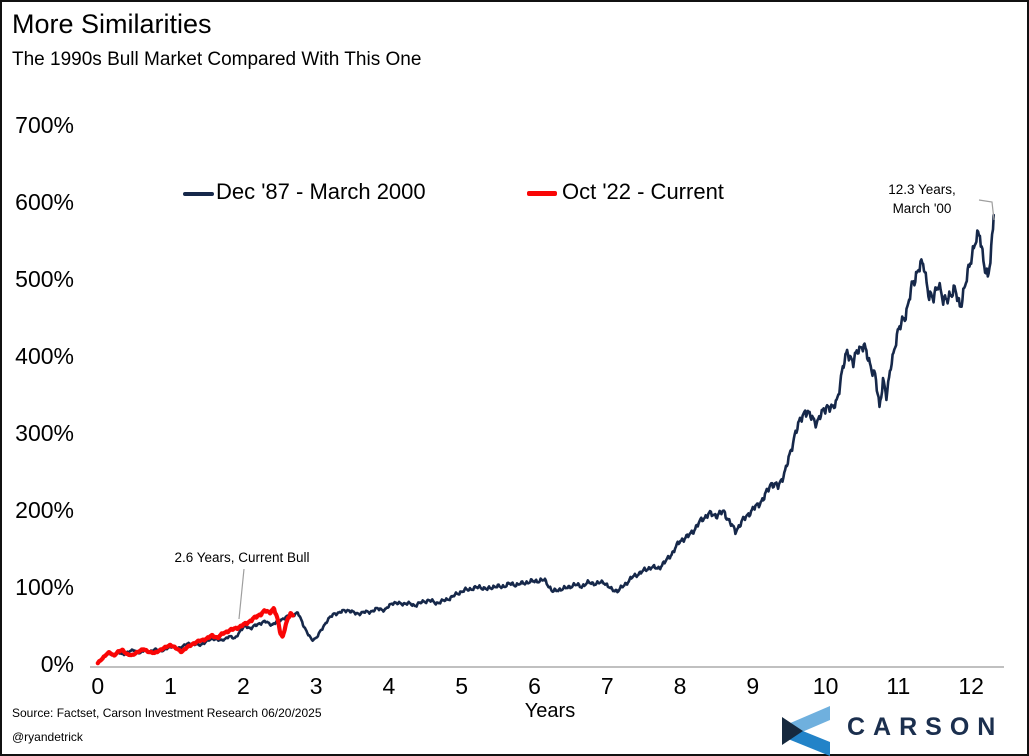 Image resolution: width=1029 pixels, height=756 pixels. Describe the element at coordinates (607, 686) in the screenshot. I see `x-tick-label: 7` at that location.